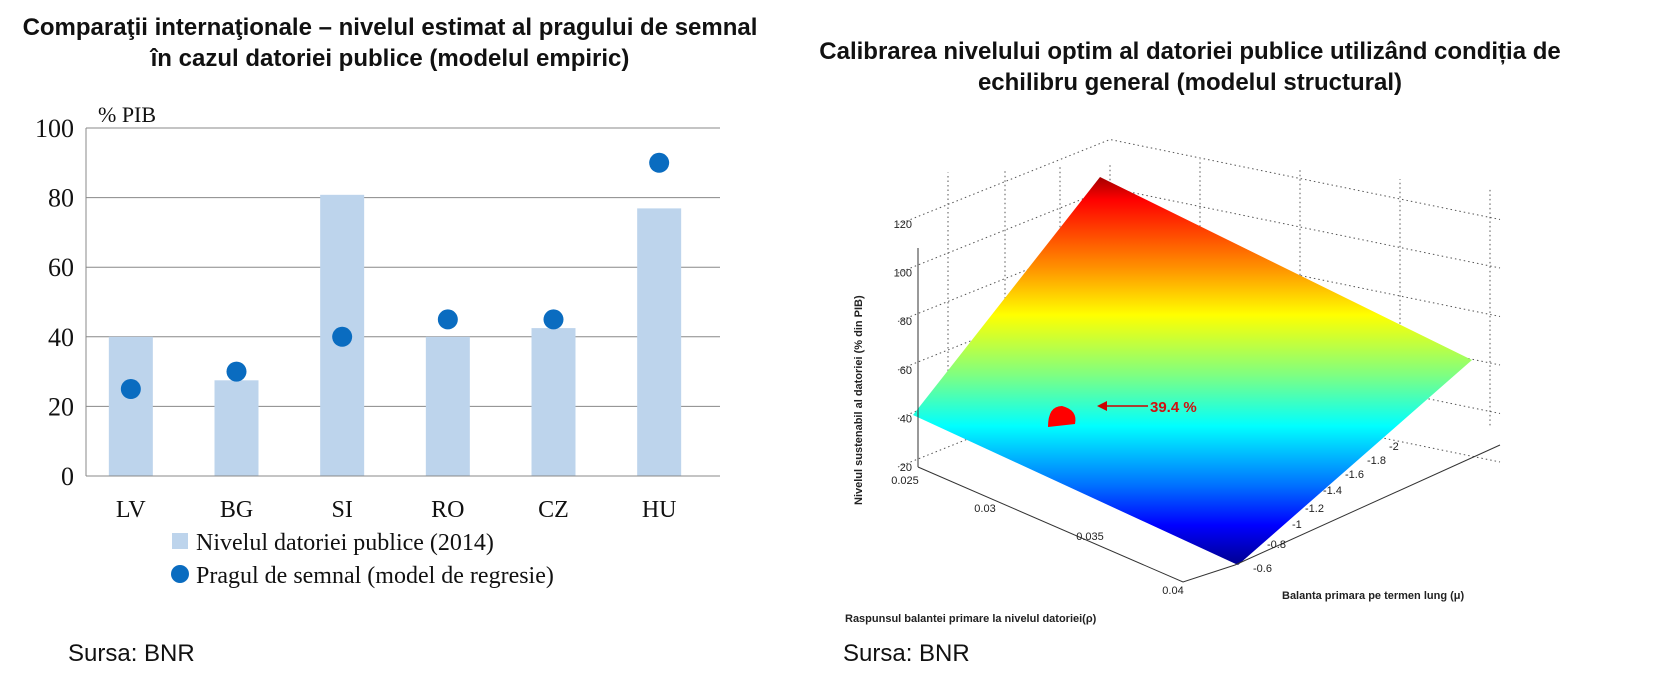 The width and height of the screenshot is (1657, 700). I want to click on y-tick-label: -2, so click(1394, 447).